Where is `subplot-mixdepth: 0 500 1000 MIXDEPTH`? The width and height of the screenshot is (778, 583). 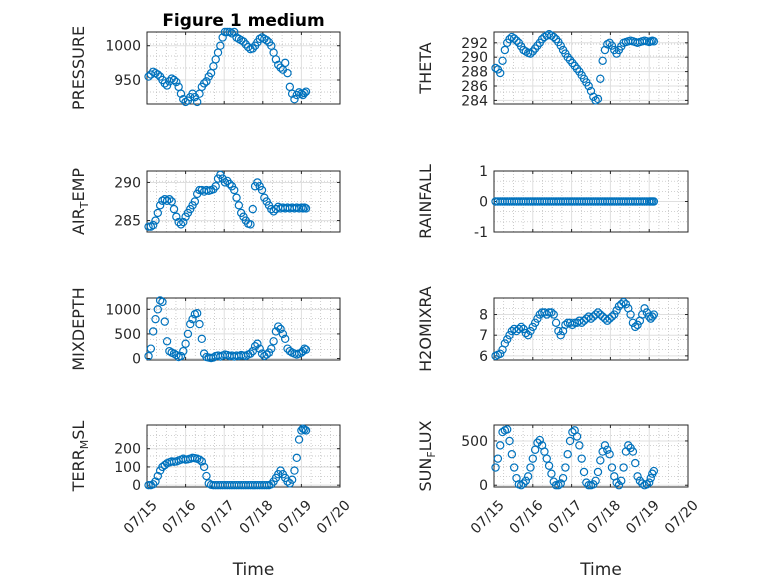
subplot-mixdepth: 0 500 1000 MIXDEPTH is located at coordinates (205, 329).